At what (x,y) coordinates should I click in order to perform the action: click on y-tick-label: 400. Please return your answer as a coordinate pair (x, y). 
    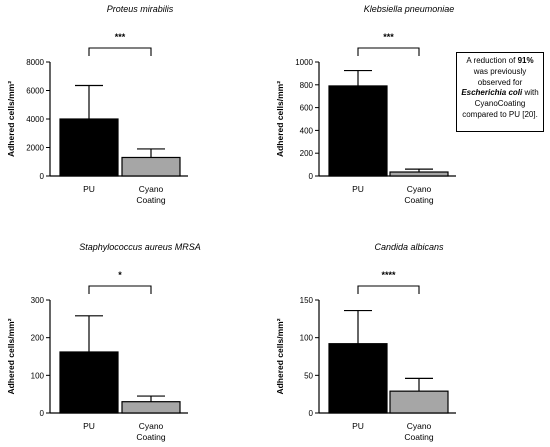
    Looking at the image, I should click on (307, 130).